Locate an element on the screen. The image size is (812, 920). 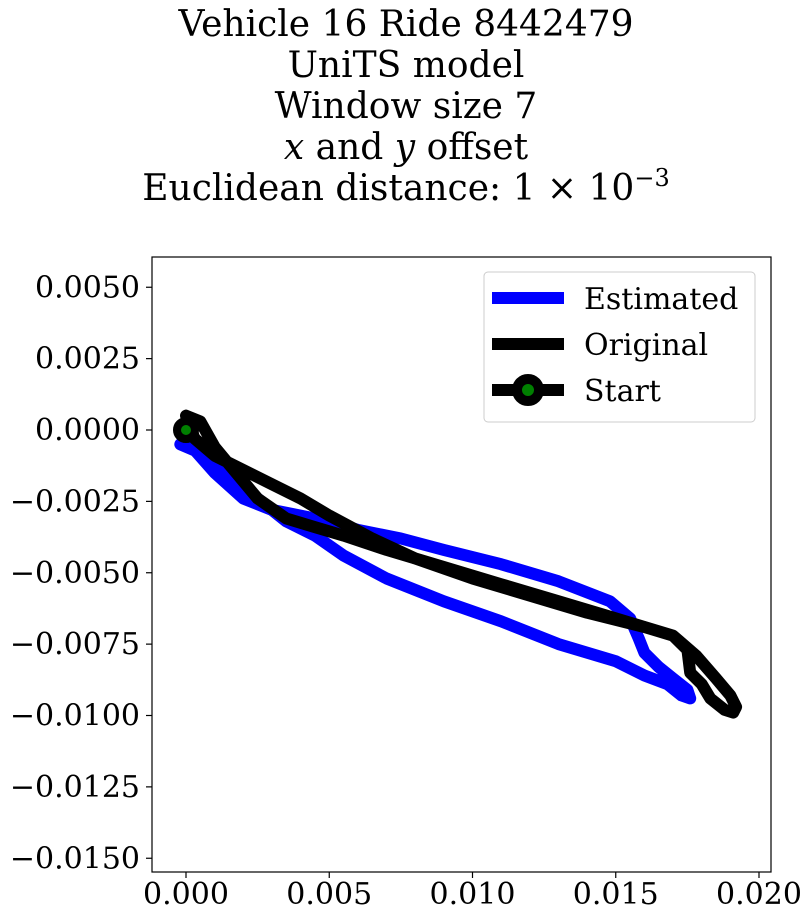
x-tick-label: 0.000 is located at coordinates (186, 894).